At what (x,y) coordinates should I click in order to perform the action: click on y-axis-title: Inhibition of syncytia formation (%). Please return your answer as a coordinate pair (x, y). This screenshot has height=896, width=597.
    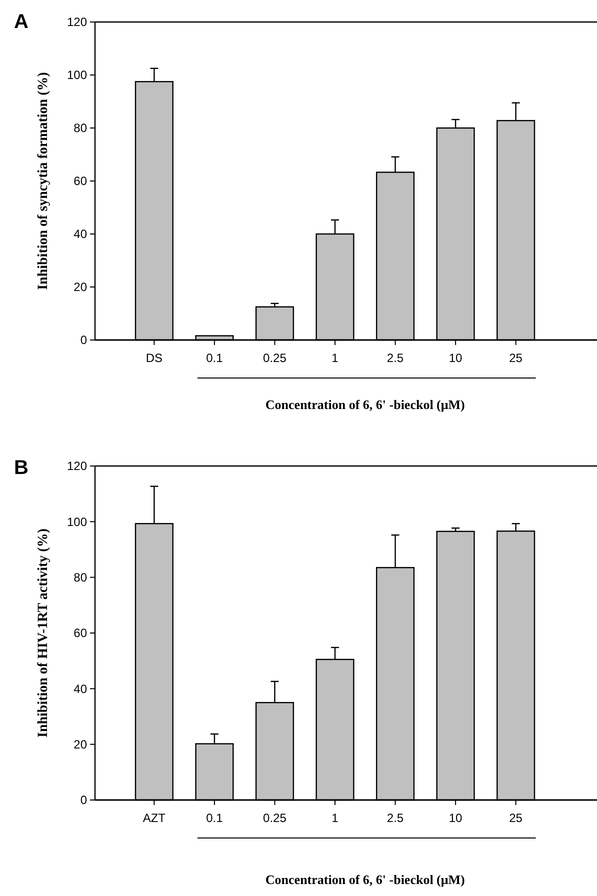
    Looking at the image, I should click on (43, 181).